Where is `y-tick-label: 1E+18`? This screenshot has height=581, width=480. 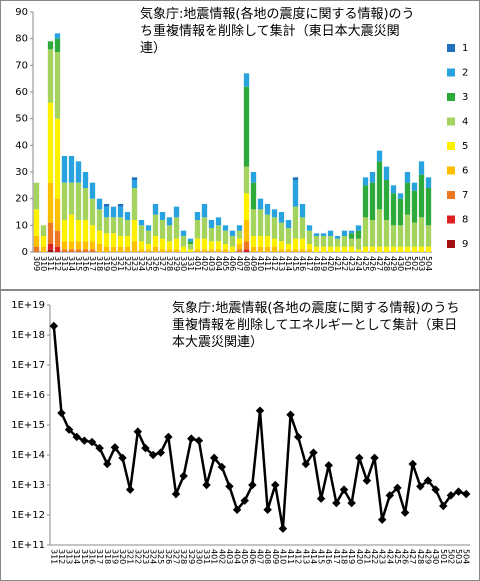
y-tick-label: 1E+18 is located at coordinates (28, 335).